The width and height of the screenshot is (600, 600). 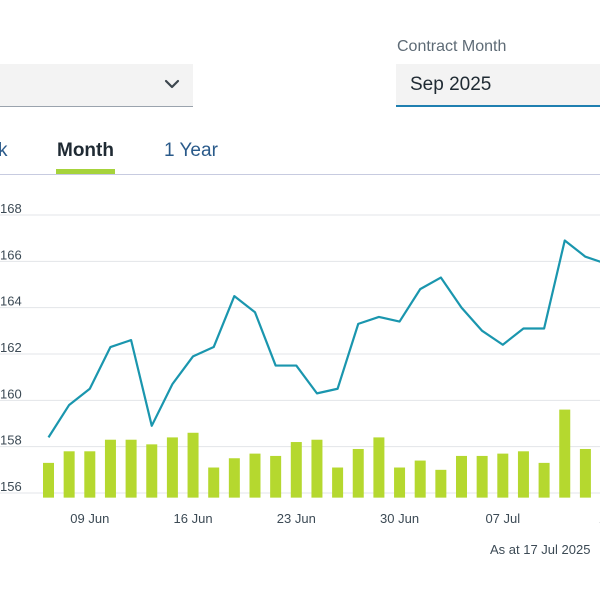 I want to click on tabs-divider, so click(x=300, y=174).